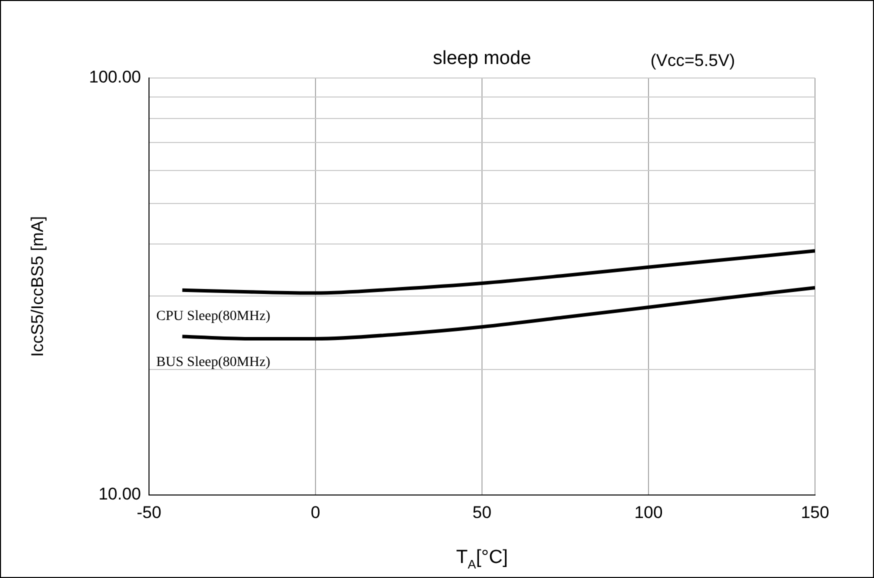  Describe the element at coordinates (213, 362) in the screenshot. I see `series-label: BUS Sleep(80MHz)` at that location.